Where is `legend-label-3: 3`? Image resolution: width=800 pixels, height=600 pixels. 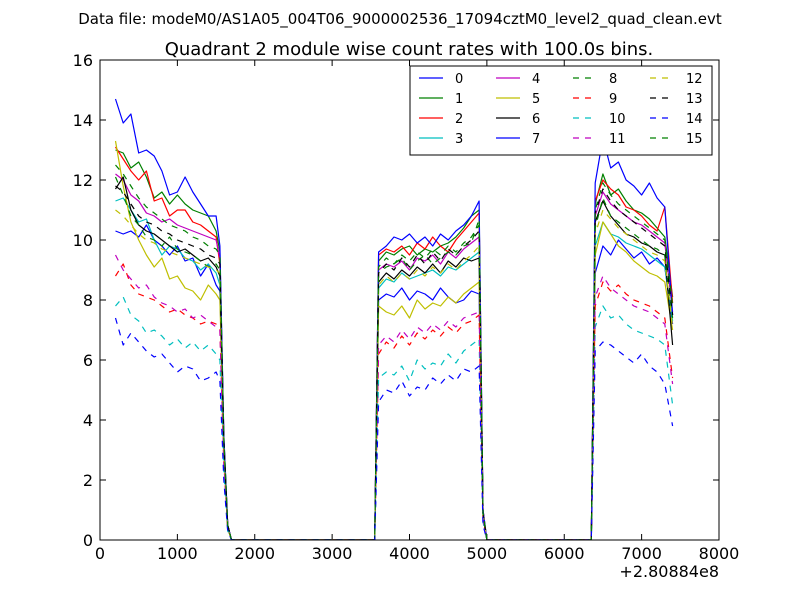 legend-label-3: 3 is located at coordinates (459, 139).